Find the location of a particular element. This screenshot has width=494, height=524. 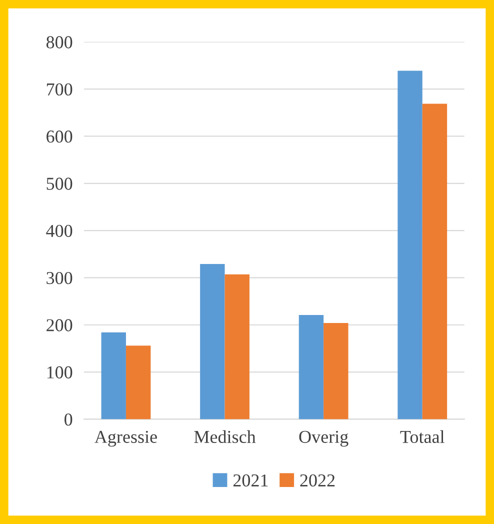

x-tick-label: Overig is located at coordinates (323, 438).